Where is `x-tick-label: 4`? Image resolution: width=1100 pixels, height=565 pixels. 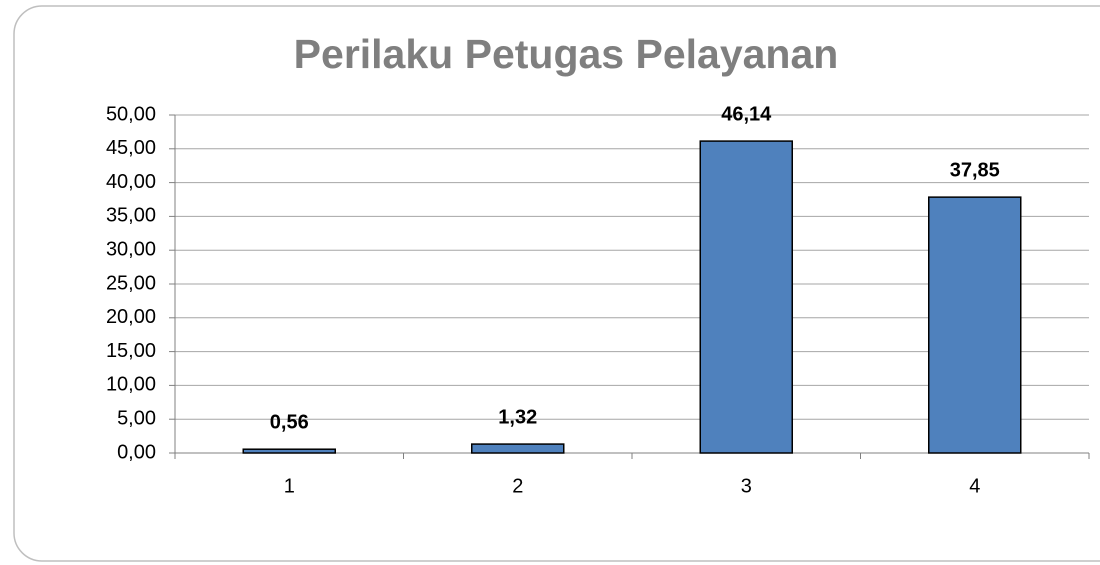 x-tick-label: 4 is located at coordinates (974, 486).